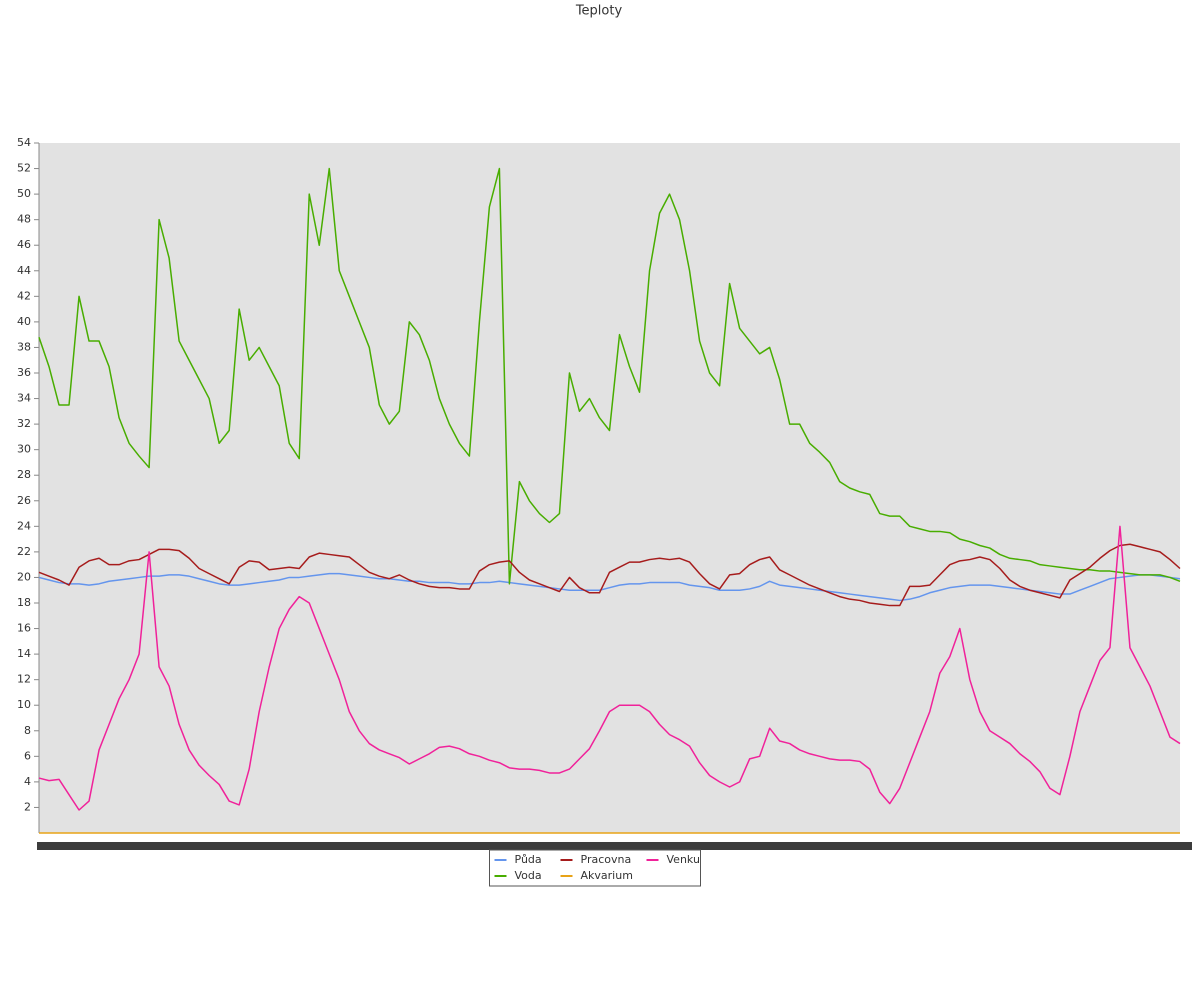 This screenshot has width=1200, height=1004. I want to click on legend-label: Akvarium, so click(607, 875).